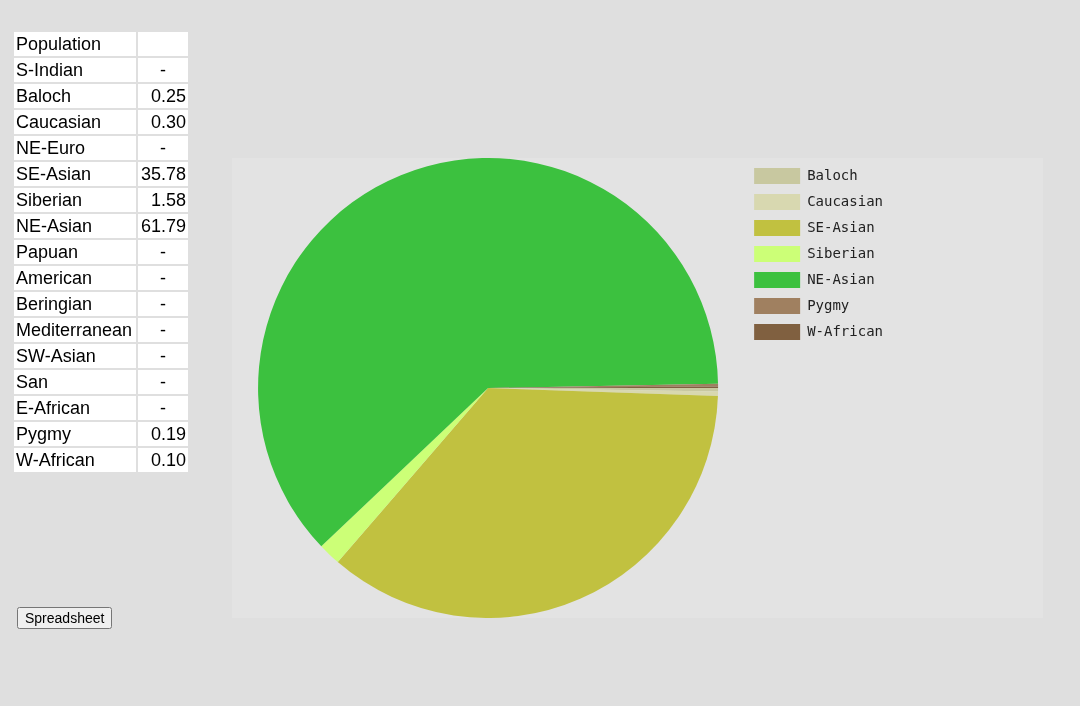 The image size is (1080, 706). Describe the element at coordinates (841, 226) in the screenshot. I see `legend-label: SE-Asian` at that location.